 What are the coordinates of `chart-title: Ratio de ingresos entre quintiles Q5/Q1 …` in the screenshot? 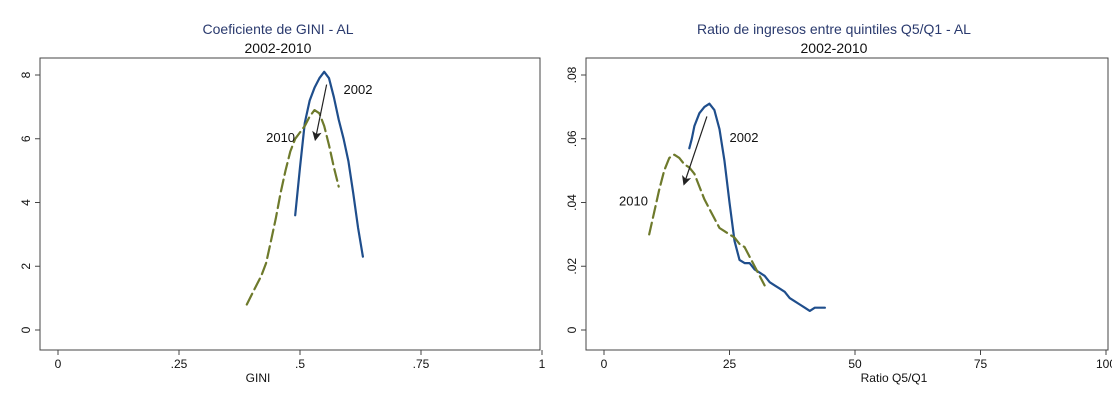 It's located at (834, 29).